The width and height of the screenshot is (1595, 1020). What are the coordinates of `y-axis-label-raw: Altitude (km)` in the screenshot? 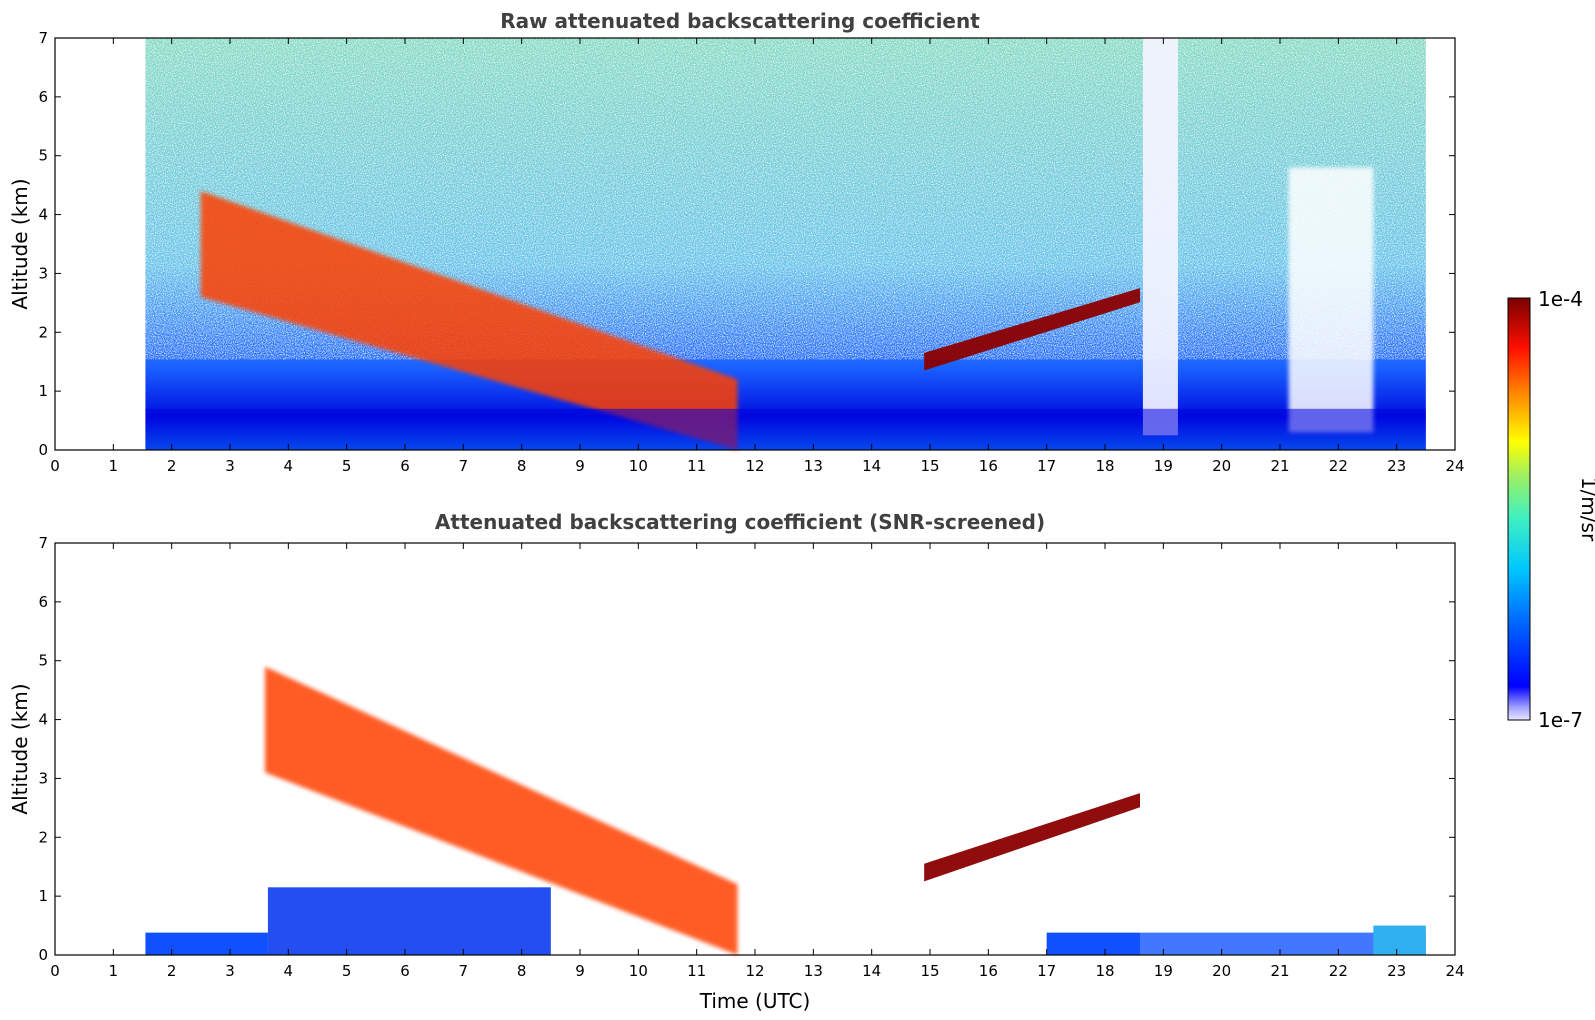 It's located at (20, 243).